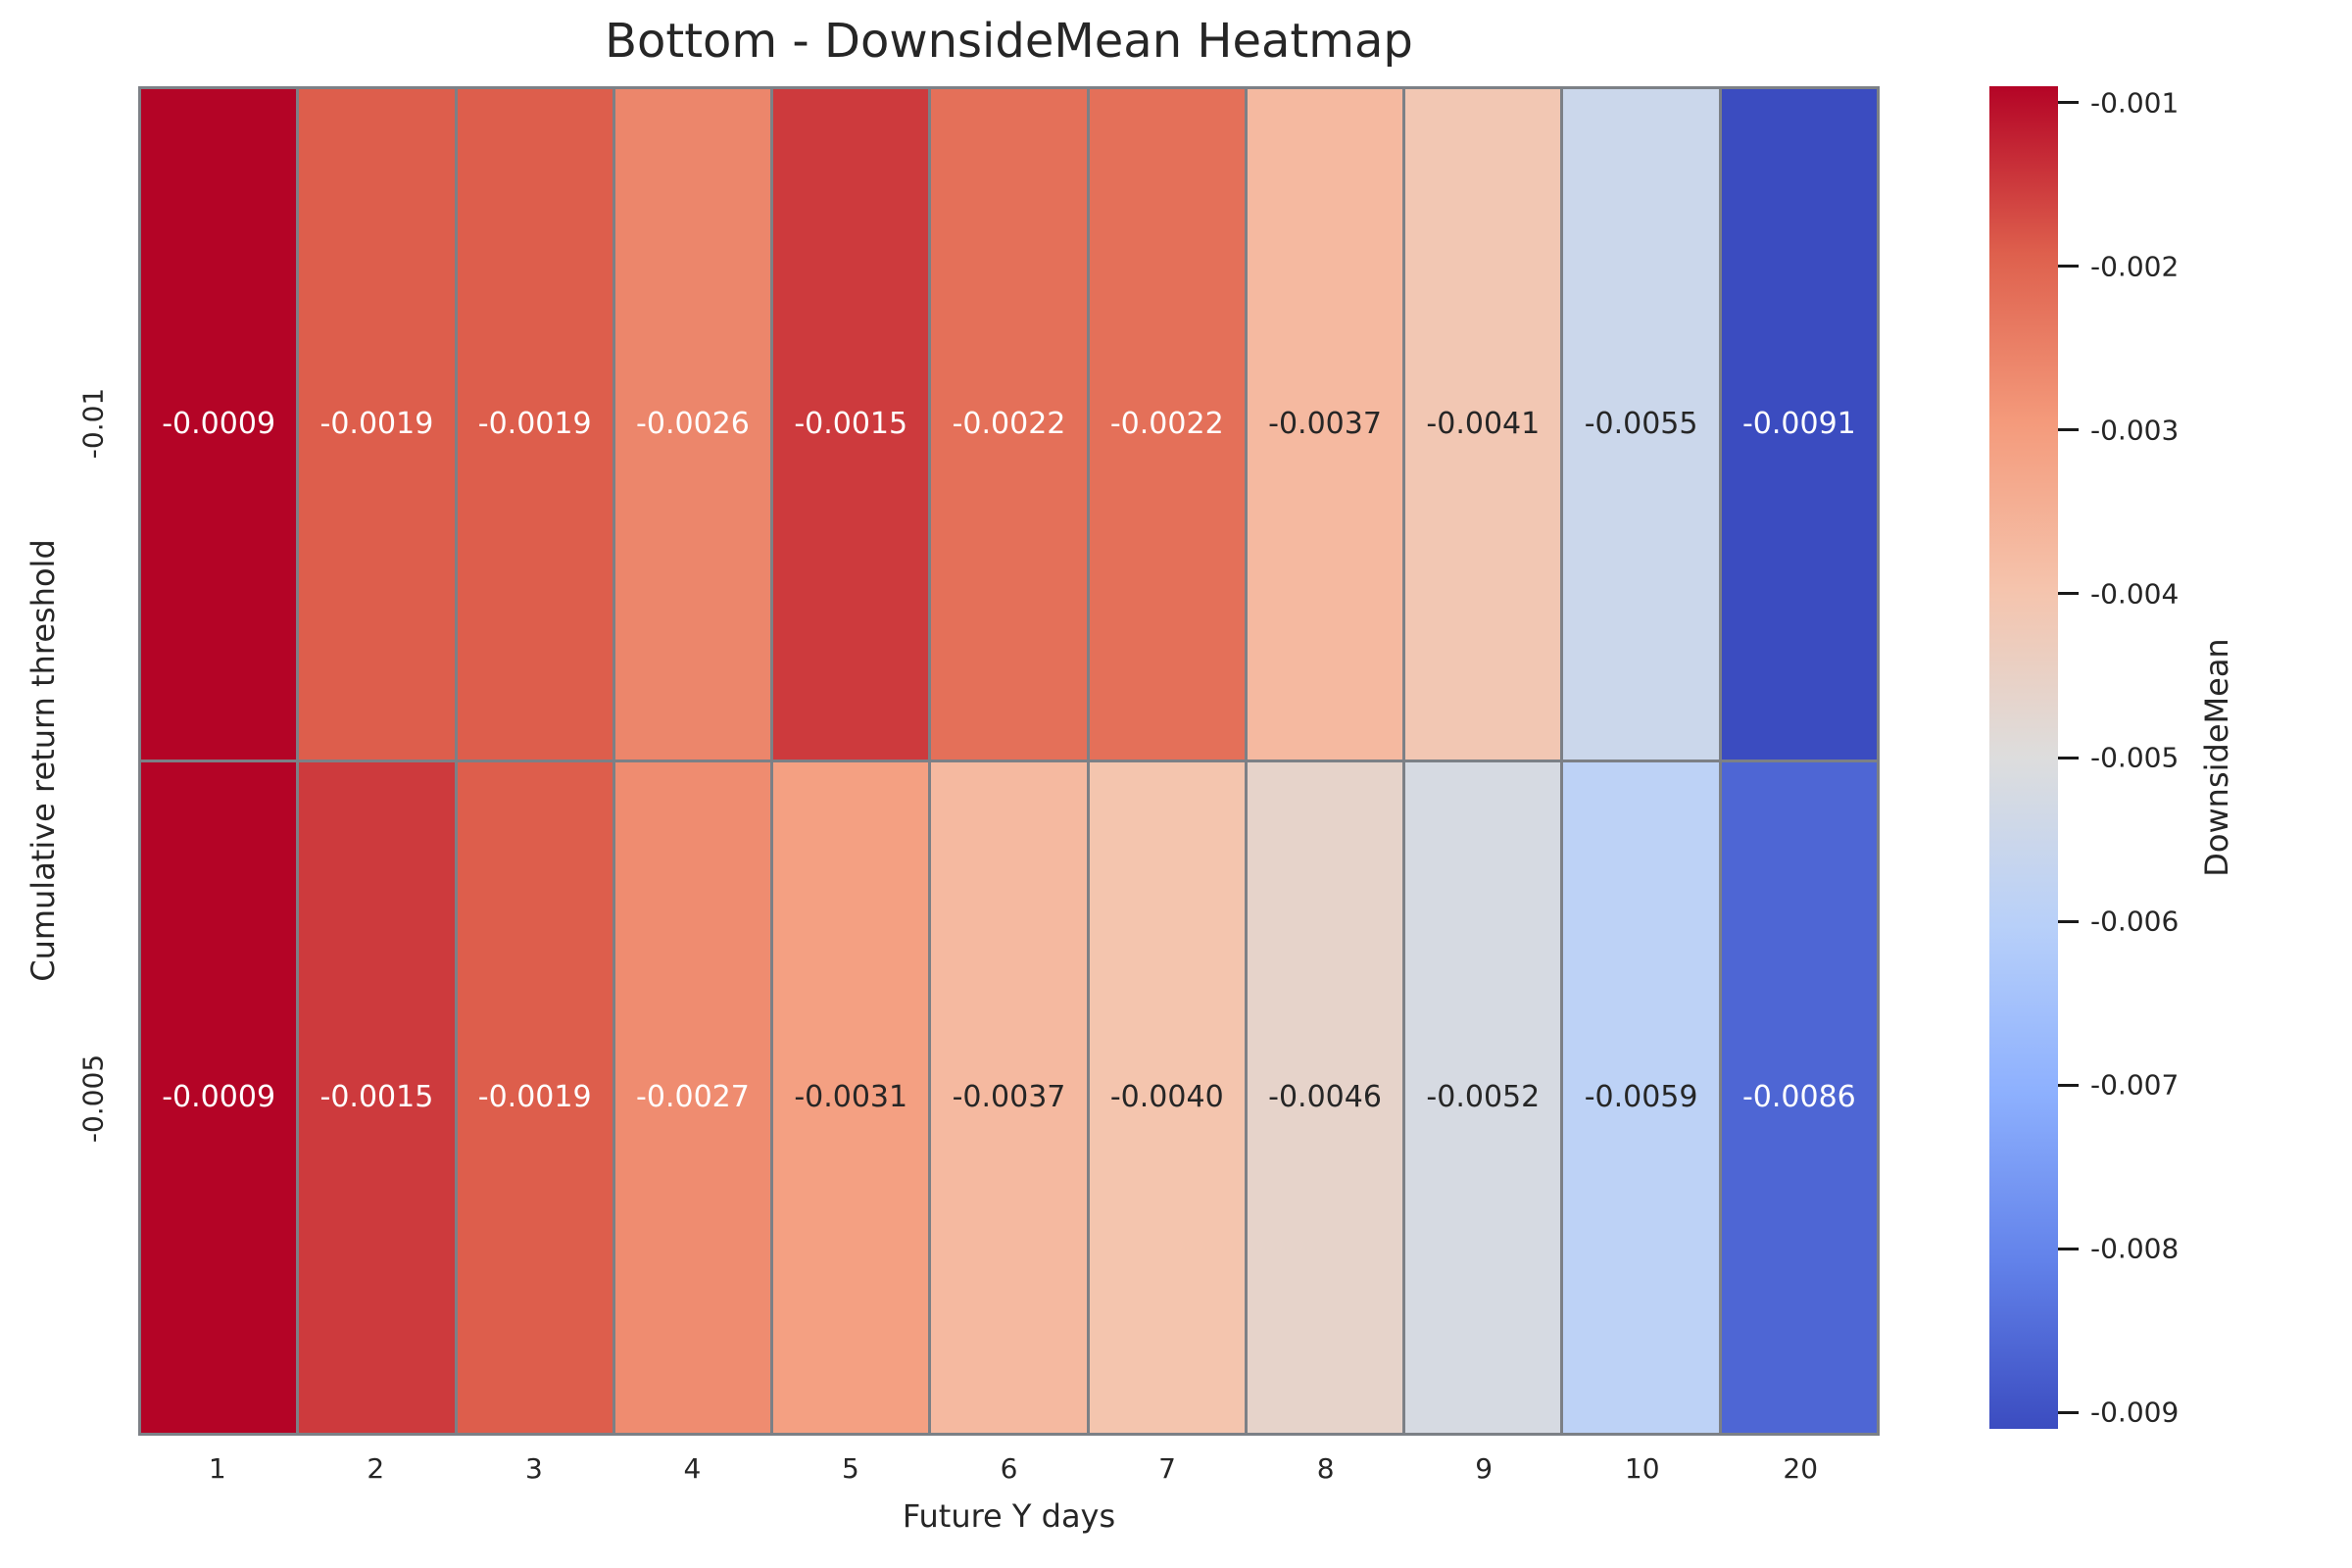 The image size is (2352, 1568). Describe the element at coordinates (2135, 103) in the screenshot. I see `colorbar-tick-label: -0.001` at that location.